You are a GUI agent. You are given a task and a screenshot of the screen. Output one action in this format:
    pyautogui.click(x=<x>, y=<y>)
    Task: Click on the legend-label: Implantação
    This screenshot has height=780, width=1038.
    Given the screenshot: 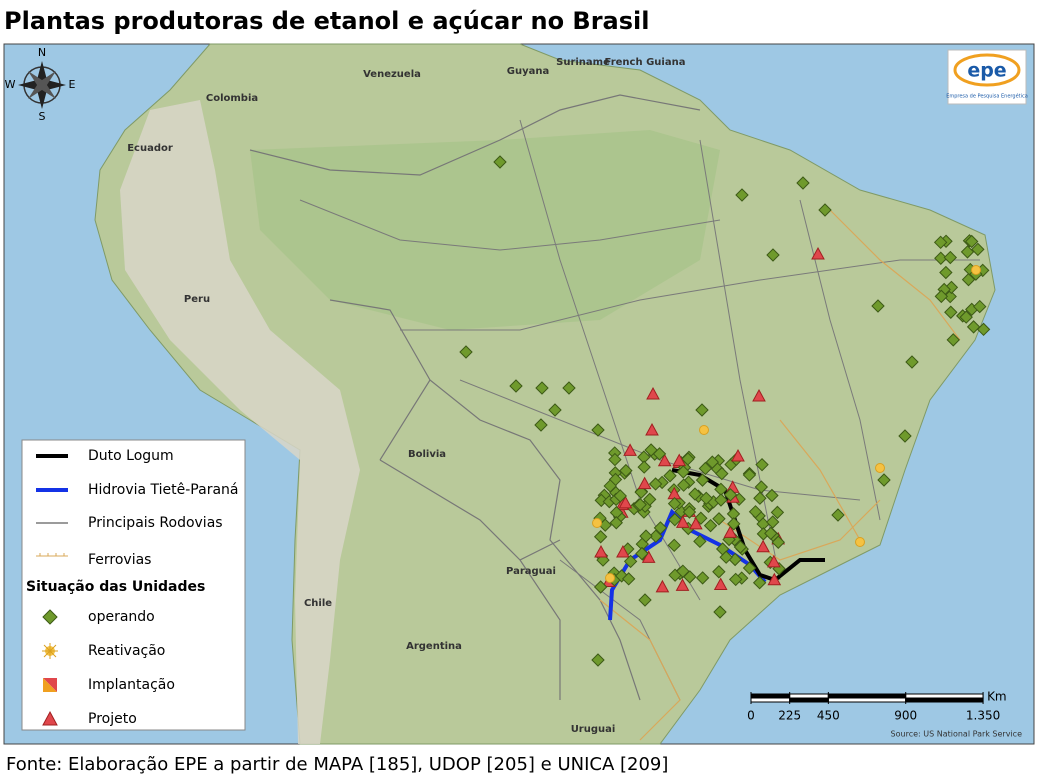 What is the action you would take?
    pyautogui.click(x=131, y=685)
    